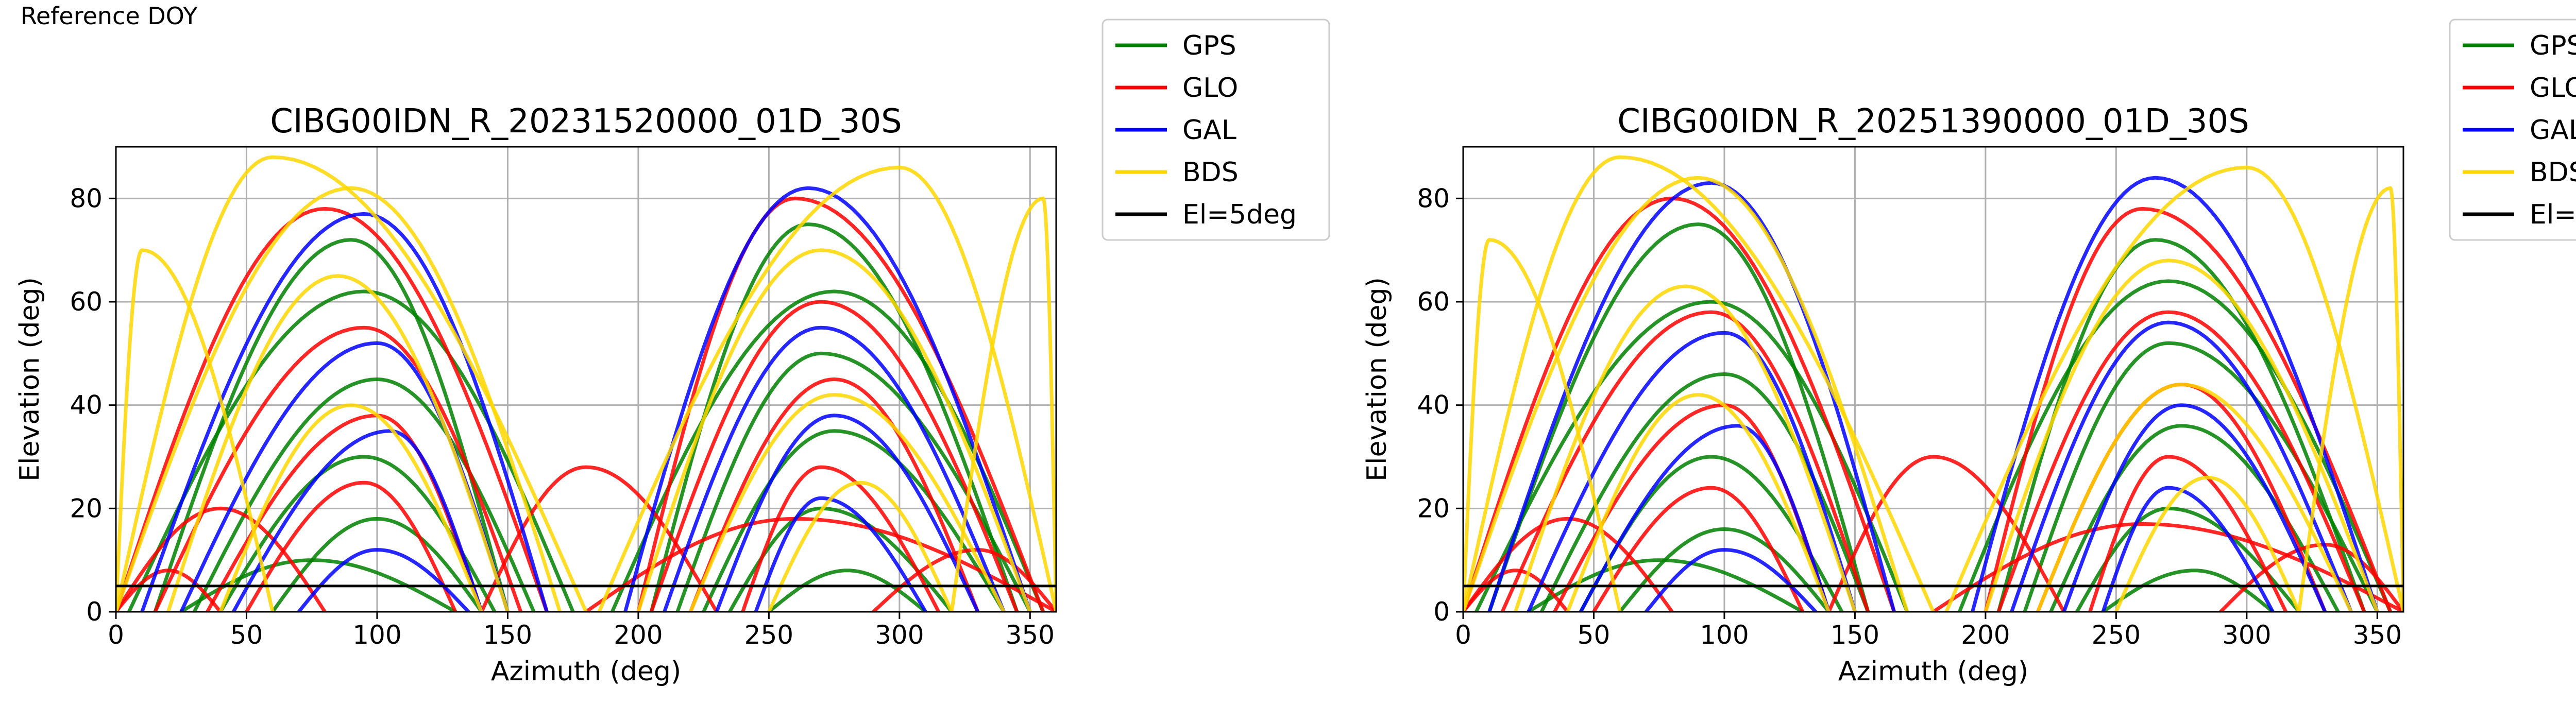  Describe the element at coordinates (29, 379) in the screenshot. I see `y-axis-label: Elevation (deg)` at that location.